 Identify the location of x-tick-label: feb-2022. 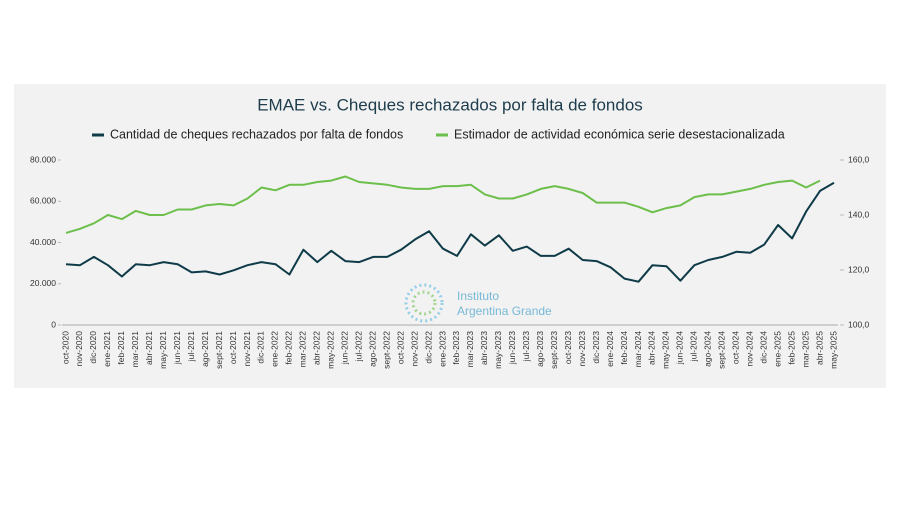
(289, 348).